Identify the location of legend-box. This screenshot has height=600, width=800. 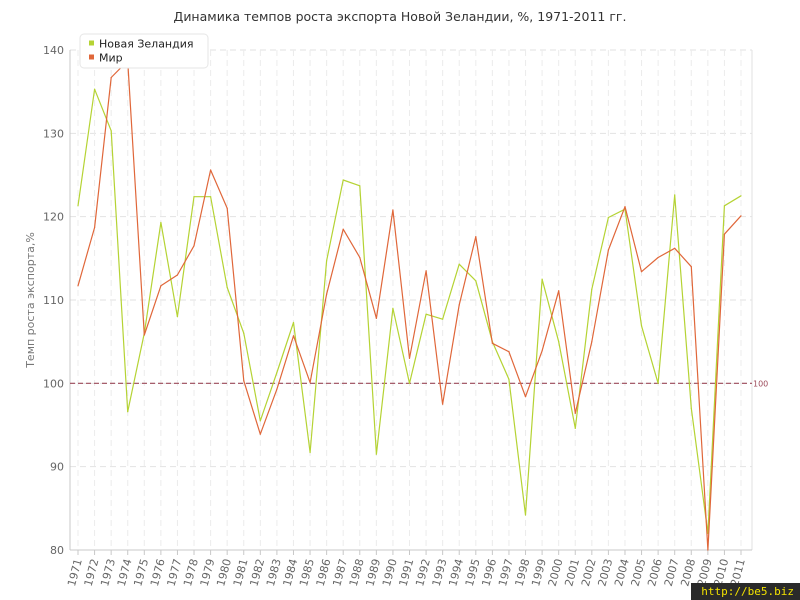
(144, 51).